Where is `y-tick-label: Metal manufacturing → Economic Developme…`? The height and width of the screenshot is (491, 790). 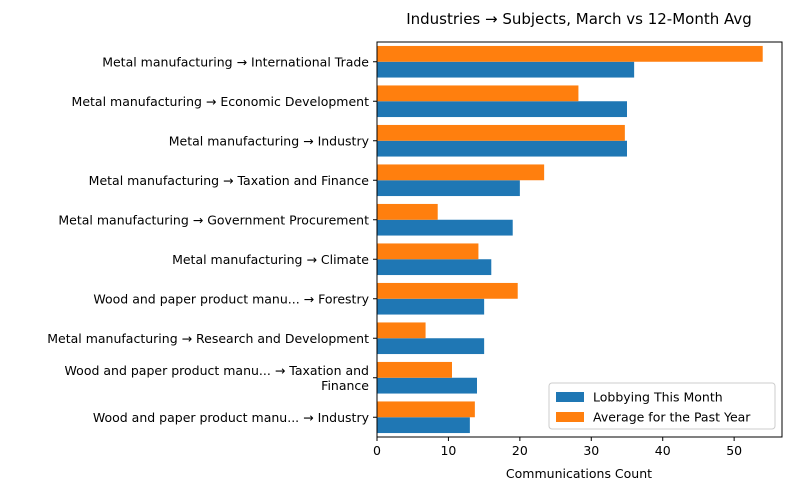 y-tick-label: Metal manufacturing → Economic Developme… is located at coordinates (221, 101).